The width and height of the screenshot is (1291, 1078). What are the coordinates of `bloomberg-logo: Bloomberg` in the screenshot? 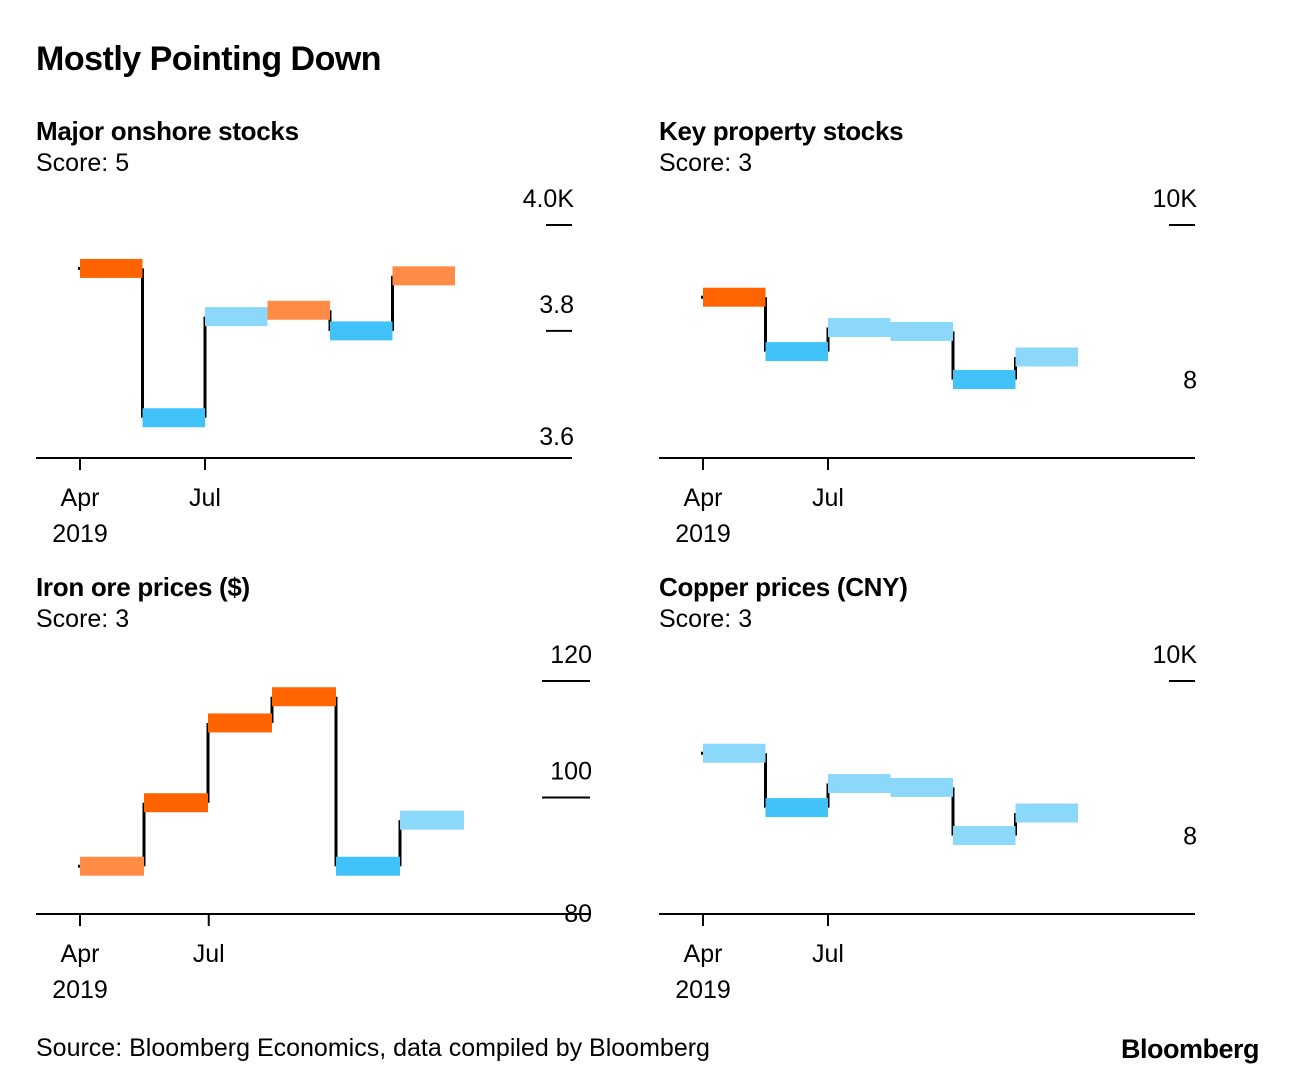 It's located at (1190, 1049).